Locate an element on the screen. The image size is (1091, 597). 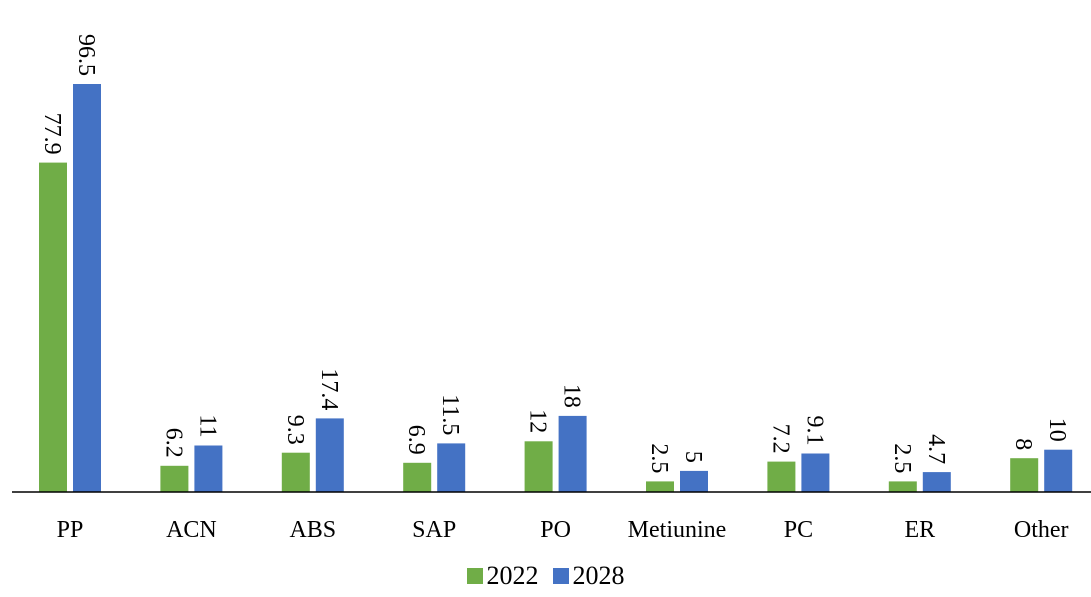
value-label-2022-pp: 77.9 is located at coordinates (52, 134).